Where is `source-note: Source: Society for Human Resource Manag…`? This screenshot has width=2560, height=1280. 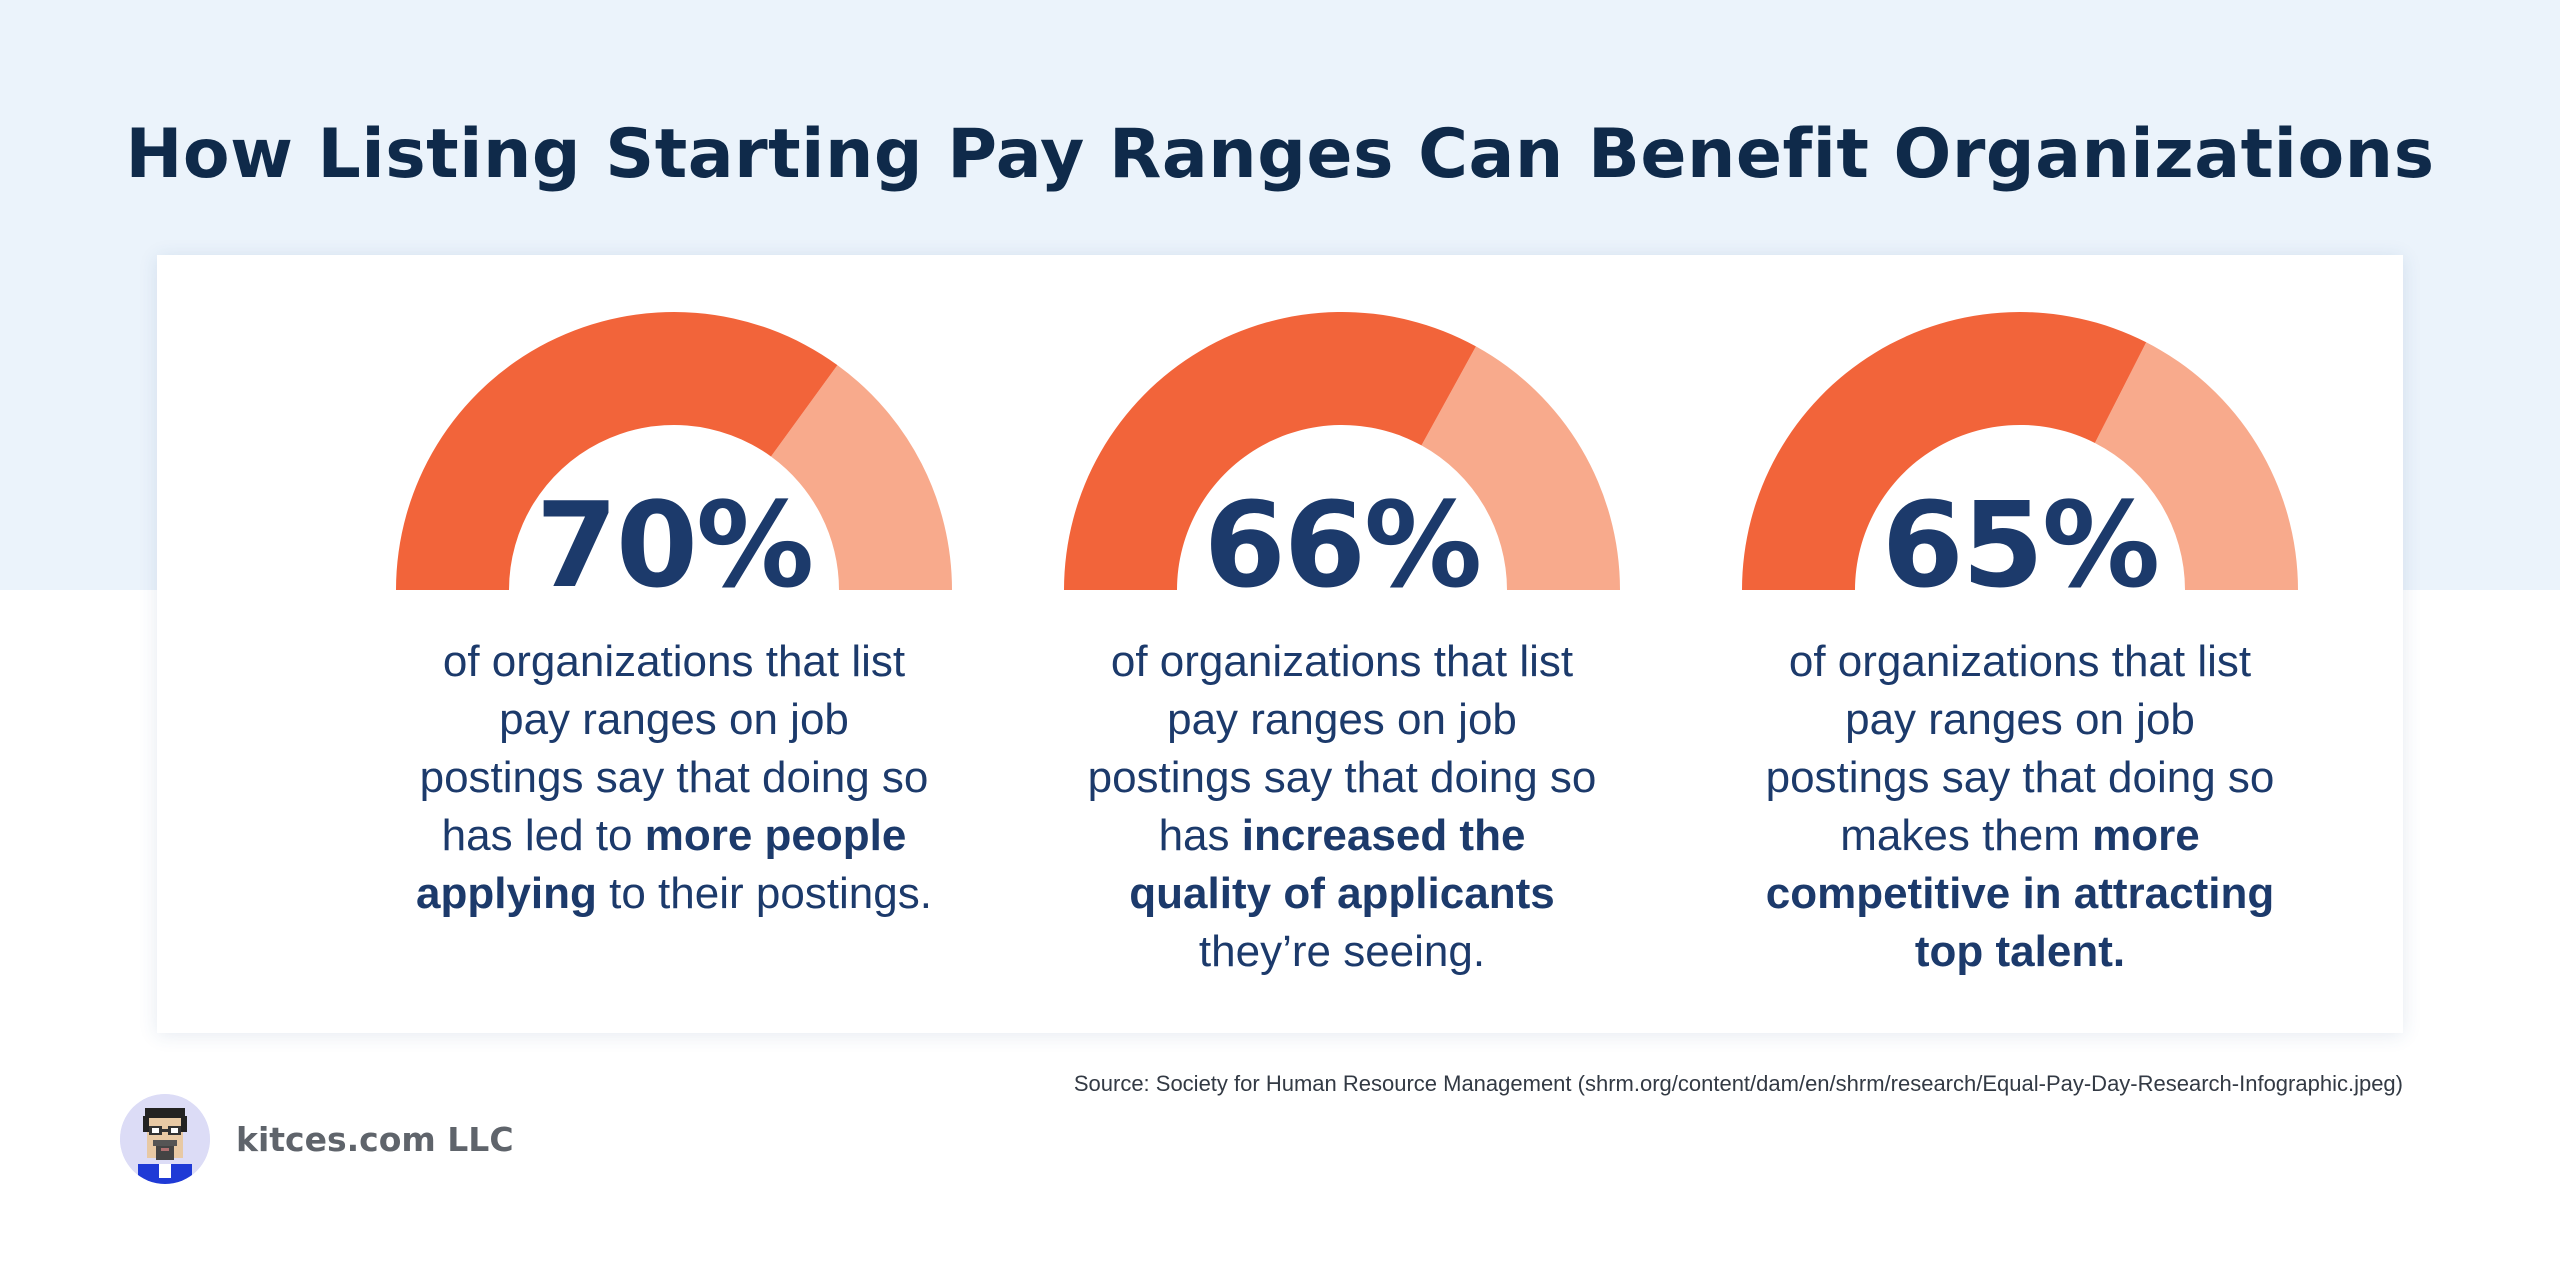 source-note: Source: Society for Human Resource Manag… is located at coordinates (1738, 1083).